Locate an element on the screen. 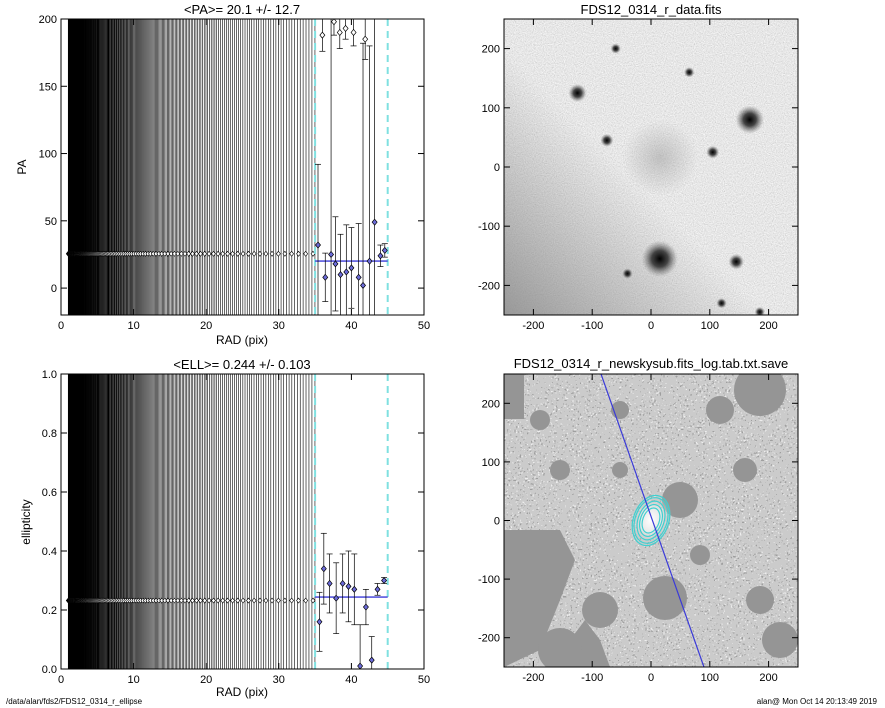 This screenshot has height=708, width=885. pa-xlabel: RAD (pix) is located at coordinates (242, 340).